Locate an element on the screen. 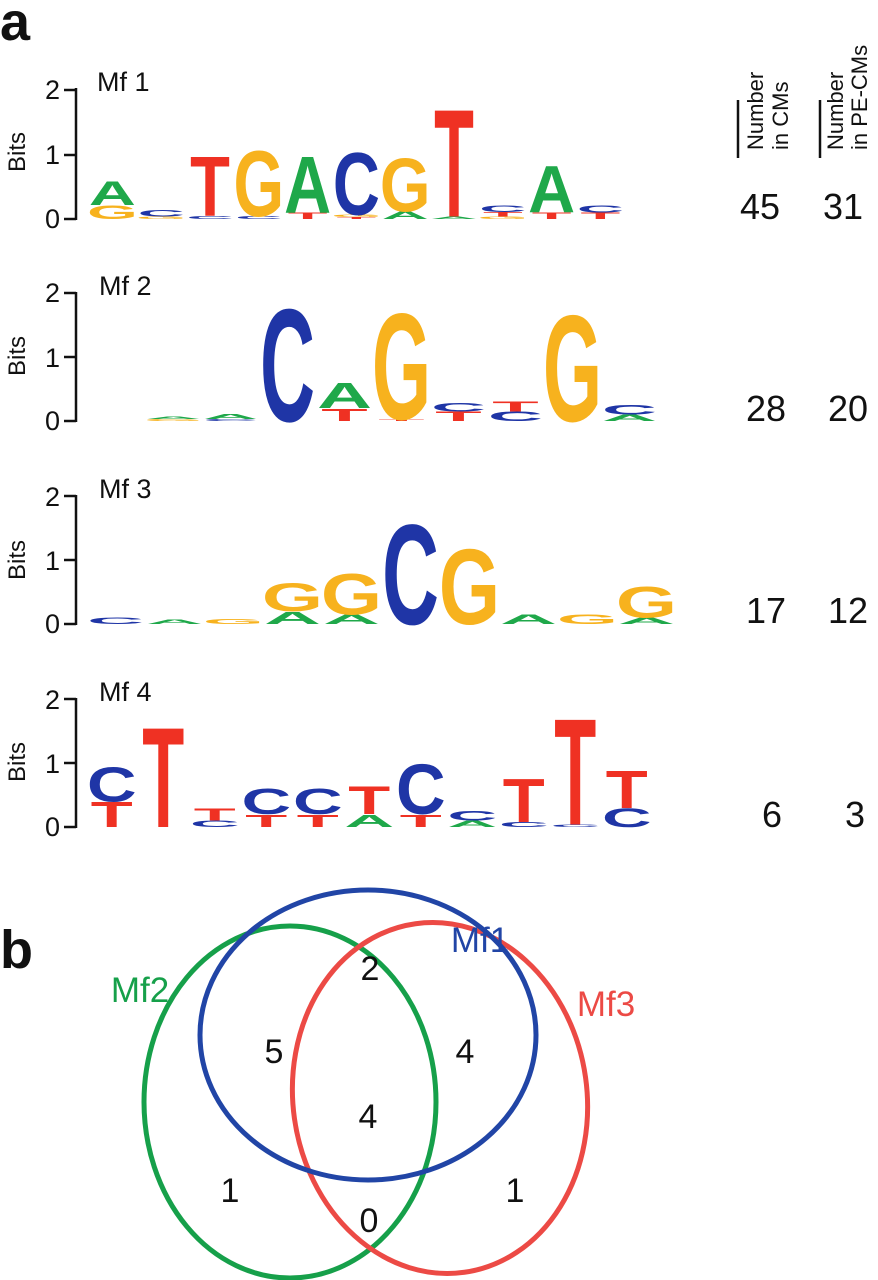  column-header-pe-cms-line-2: in PE-CMs is located at coordinates (859, 97).